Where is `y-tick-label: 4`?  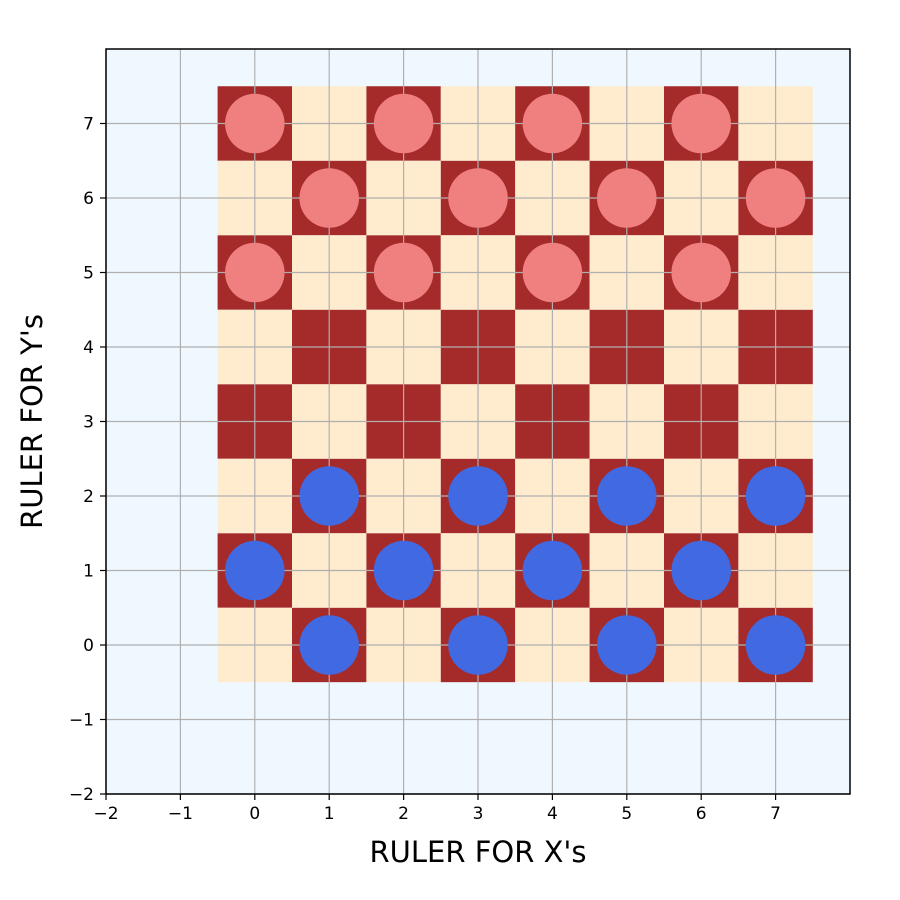 y-tick-label: 4 is located at coordinates (88, 348).